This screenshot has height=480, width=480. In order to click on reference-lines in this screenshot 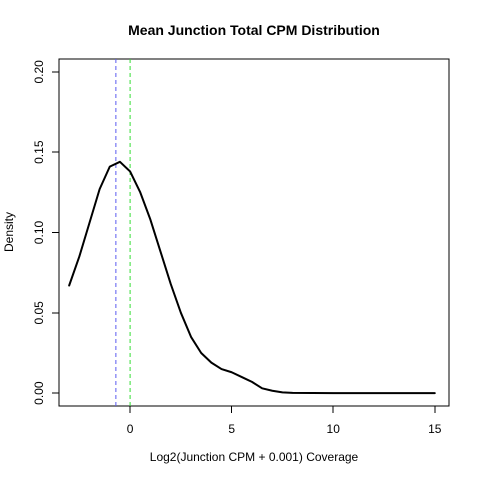, I will do `click(123, 232)`.